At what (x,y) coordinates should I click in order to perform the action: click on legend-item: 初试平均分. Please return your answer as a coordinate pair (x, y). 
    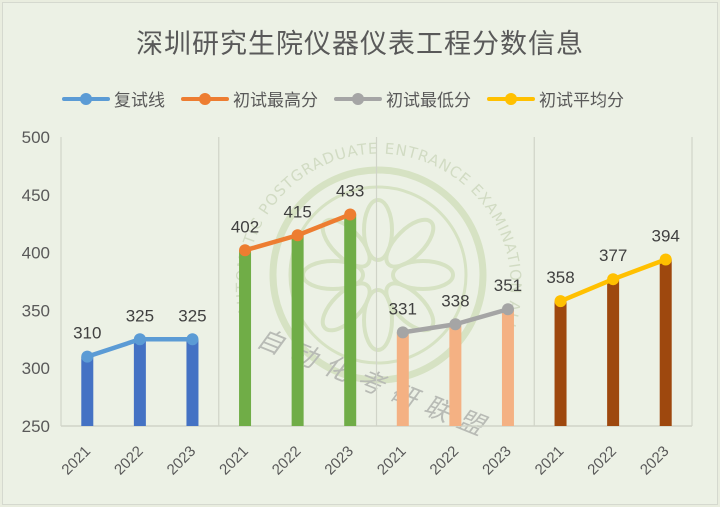
    Looking at the image, I should click on (555, 98).